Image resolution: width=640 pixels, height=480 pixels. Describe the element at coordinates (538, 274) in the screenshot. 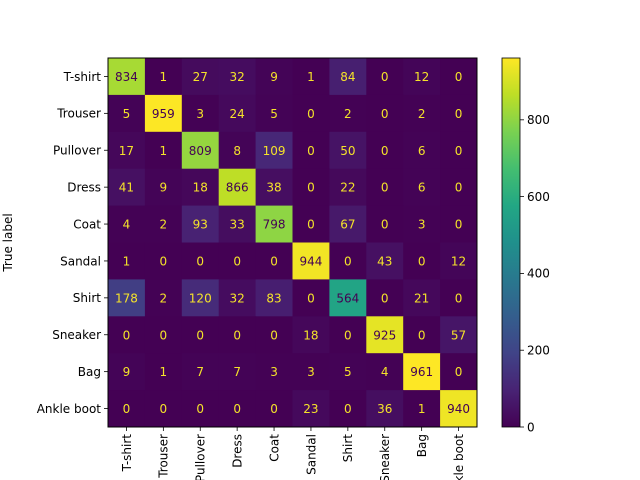

I see `colorbar-tick-label: 400` at that location.